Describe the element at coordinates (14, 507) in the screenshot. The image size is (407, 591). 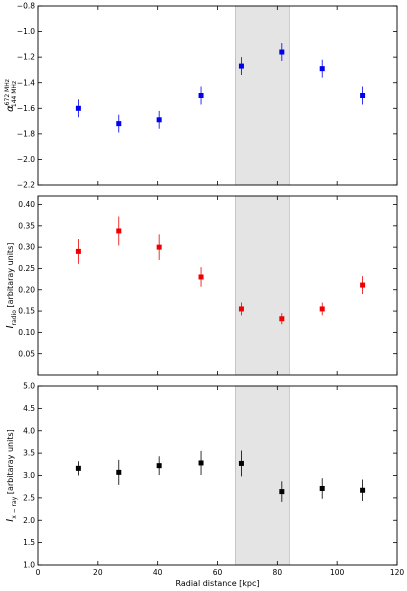
I see `y-axis-label-sub: x − ray` at that location.